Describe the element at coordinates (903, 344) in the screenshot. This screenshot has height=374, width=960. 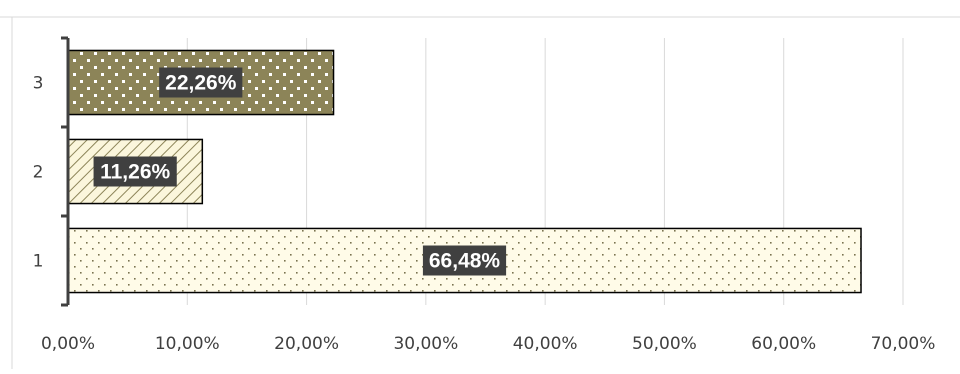
I see `x-tick-label-70: 70,00%` at that location.